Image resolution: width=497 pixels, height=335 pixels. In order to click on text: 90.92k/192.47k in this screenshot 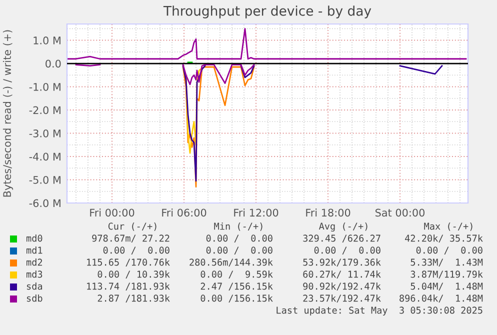, I will do `click(342, 286)`.